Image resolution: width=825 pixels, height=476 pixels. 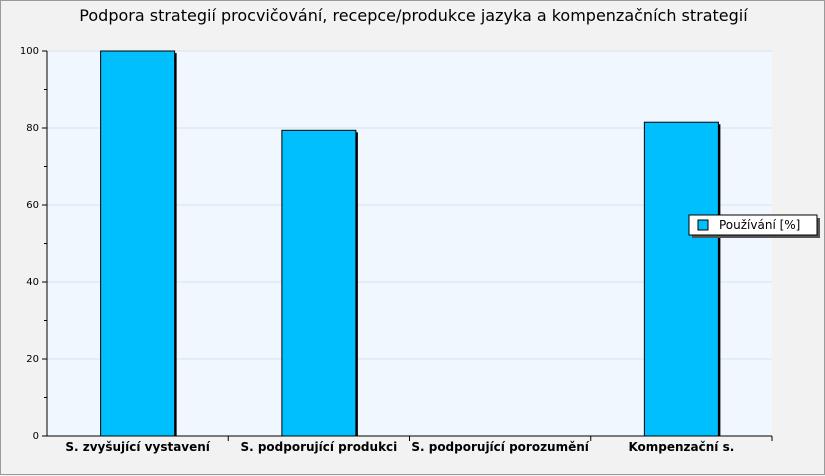 I want to click on legend-box, so click(x=753, y=225).